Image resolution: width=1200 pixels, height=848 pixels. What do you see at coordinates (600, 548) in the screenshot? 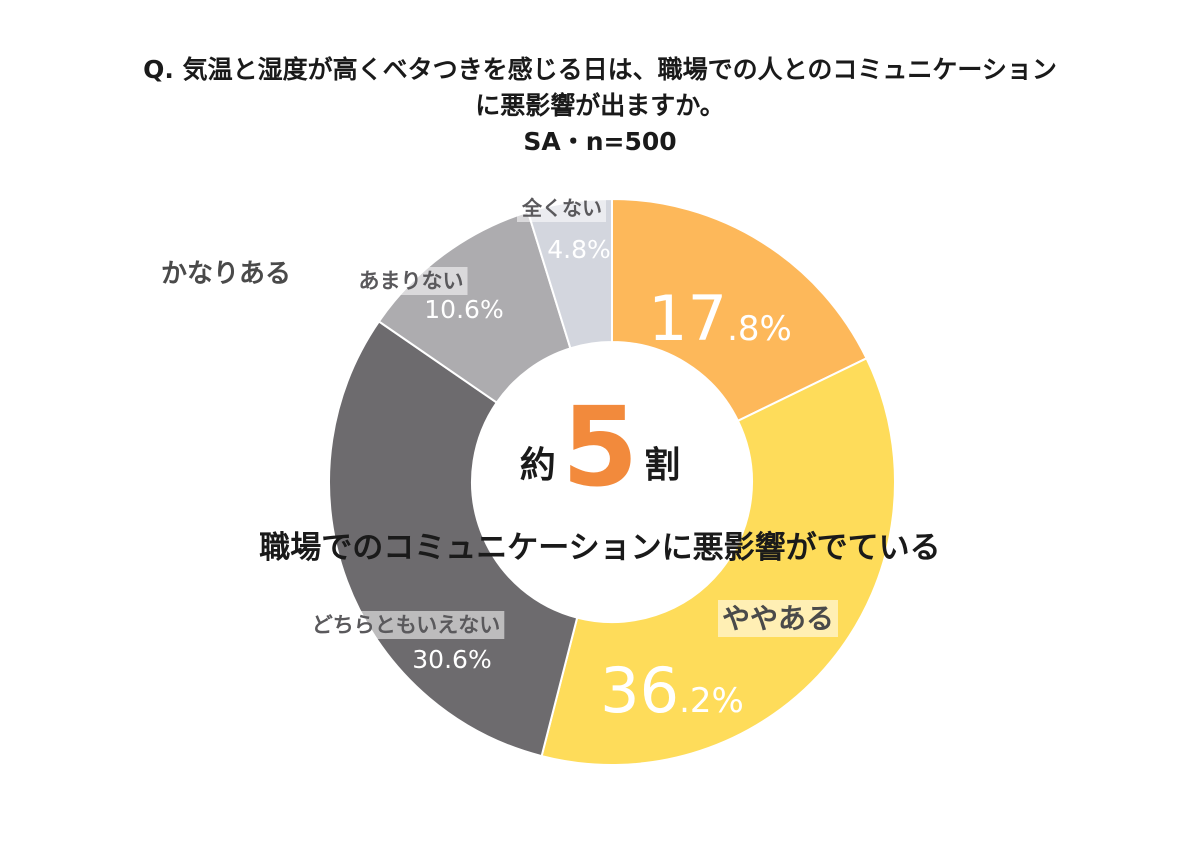
I see `center-subtitle: 職場でのコミュニケーションに悪影響がでている` at bounding box center [600, 548].